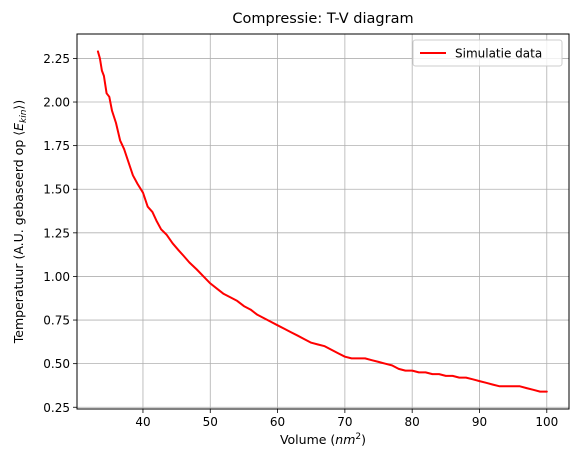 The width and height of the screenshot is (580, 460). What do you see at coordinates (20, 222) in the screenshot?
I see `y-axis-label: Temperatuur (A.U. gebaseerd op ⟨Ekin⟩)` at bounding box center [20, 222].